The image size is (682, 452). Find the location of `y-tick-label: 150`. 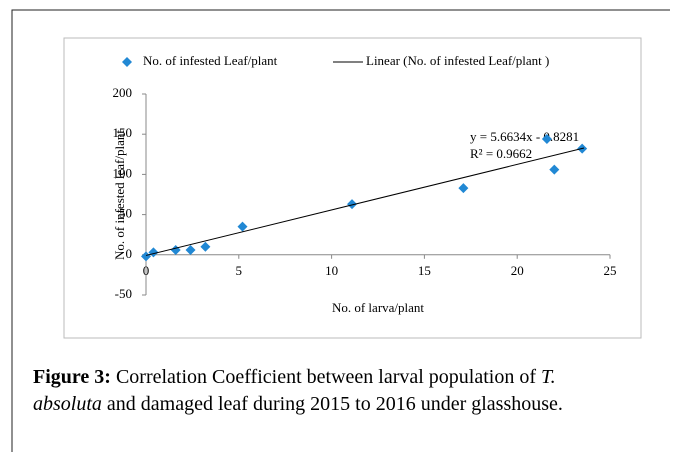

y-tick-label: 150 is located at coordinates (123, 132).